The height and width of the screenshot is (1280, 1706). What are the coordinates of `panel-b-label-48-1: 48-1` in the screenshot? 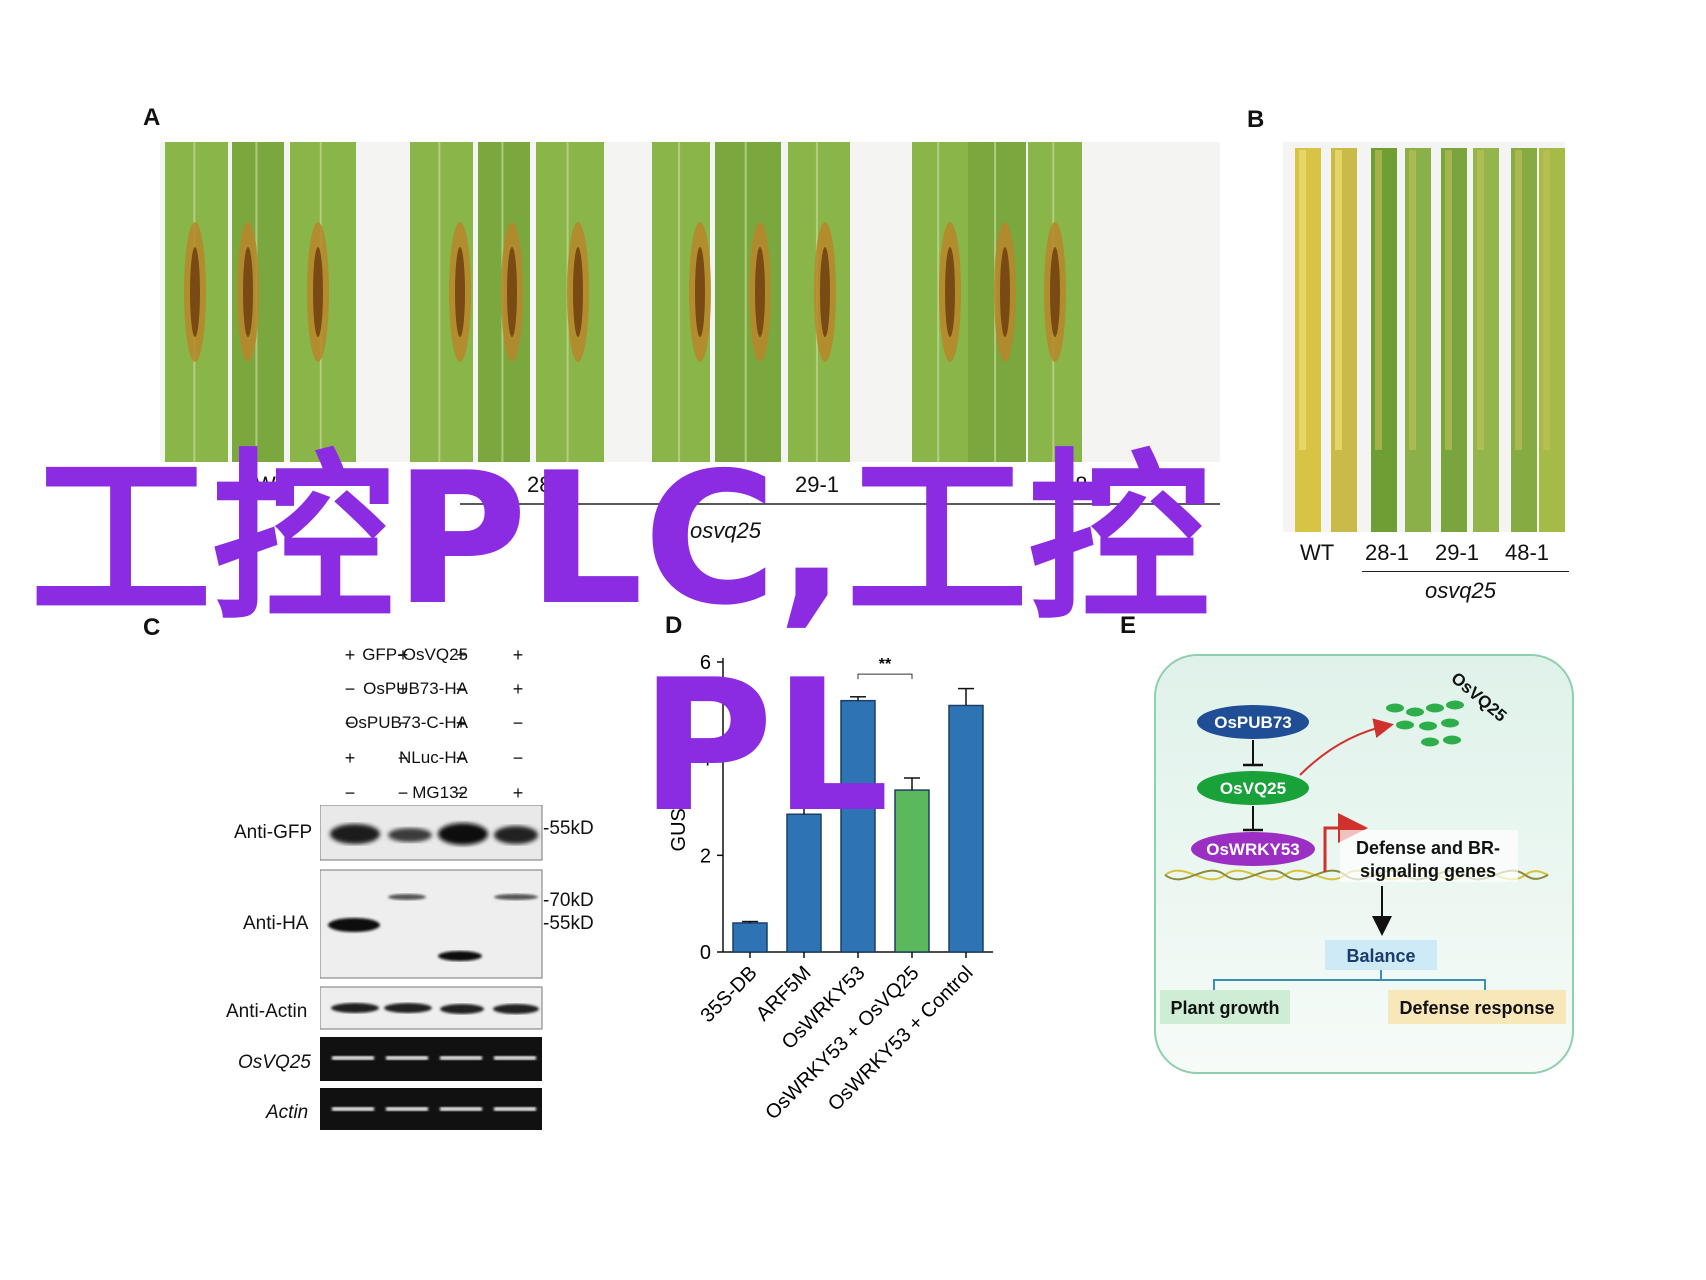 It's located at (1527, 552).